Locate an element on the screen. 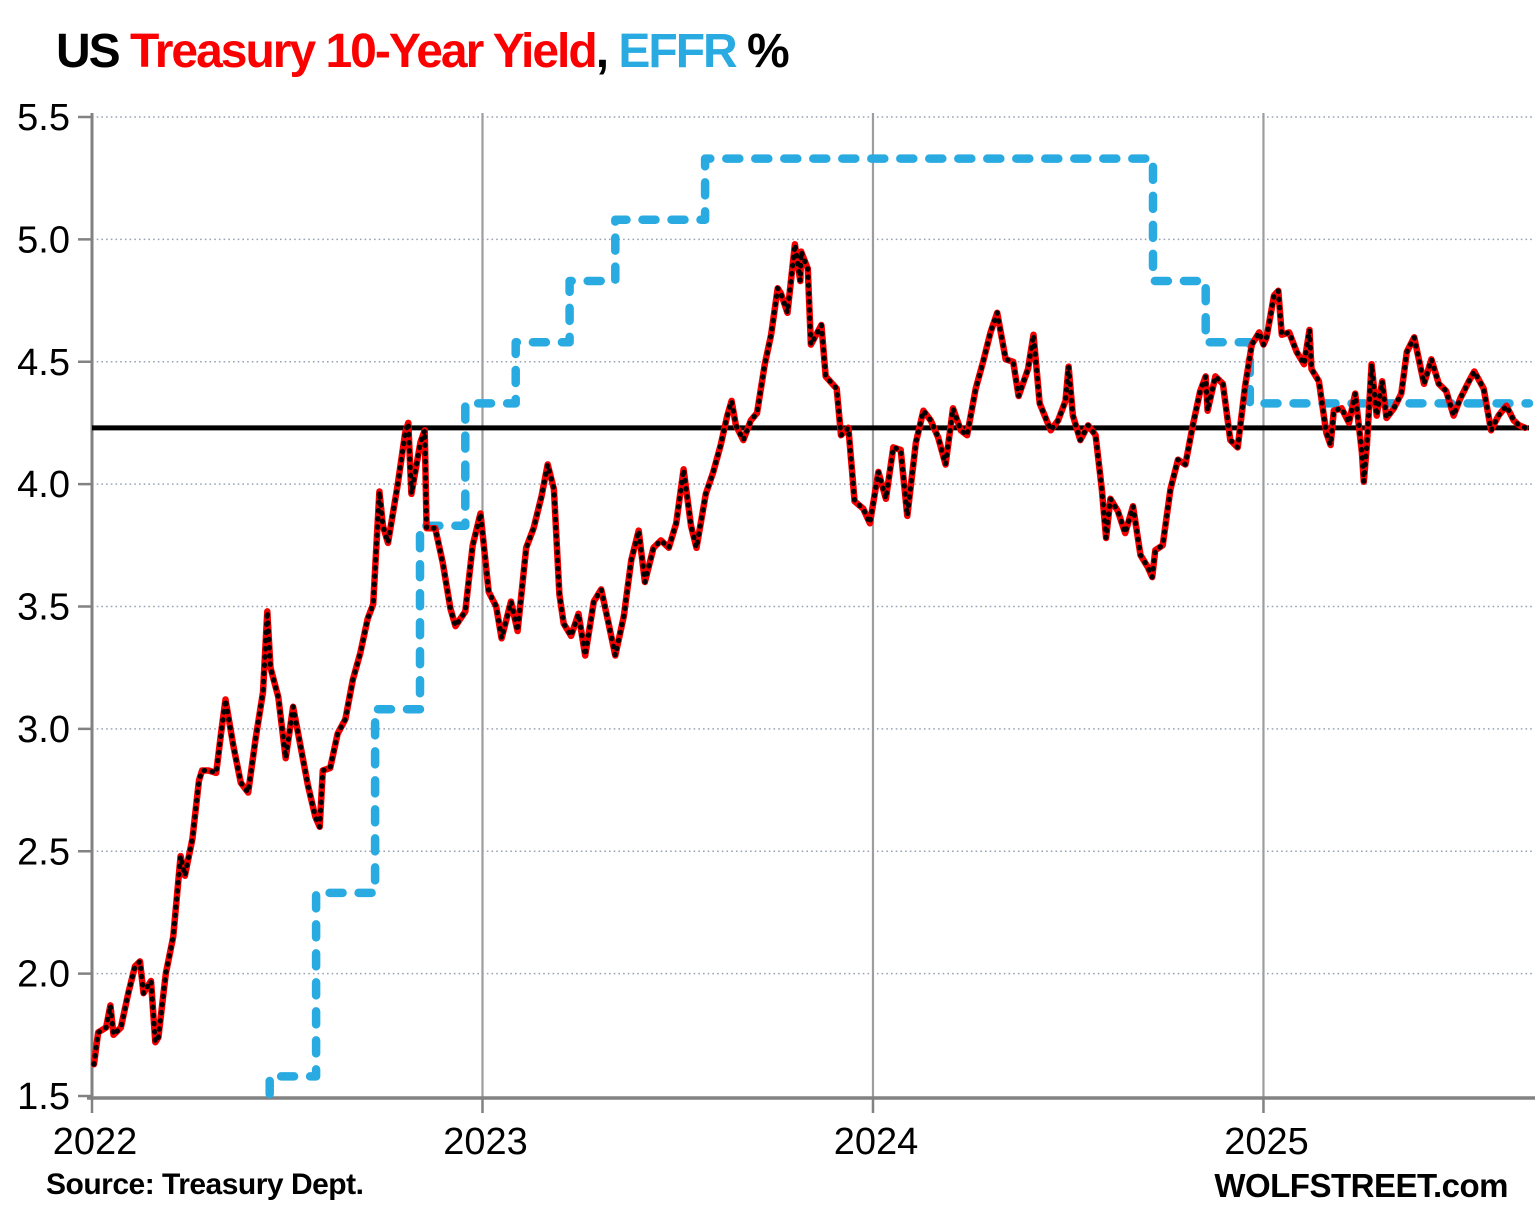 The image size is (1536, 1230). y-tick-label-3.0: 3.0 is located at coordinates (43, 730).